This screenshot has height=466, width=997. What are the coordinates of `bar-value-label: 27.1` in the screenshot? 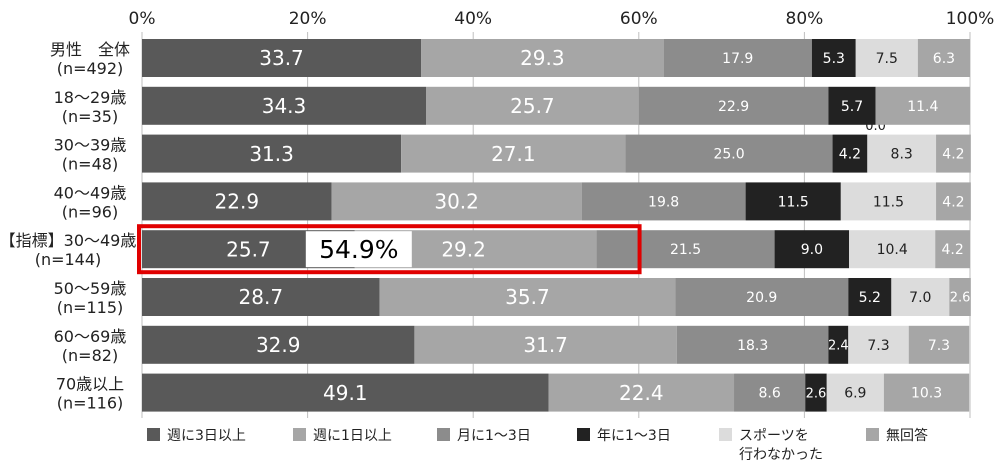 It's located at (513, 154).